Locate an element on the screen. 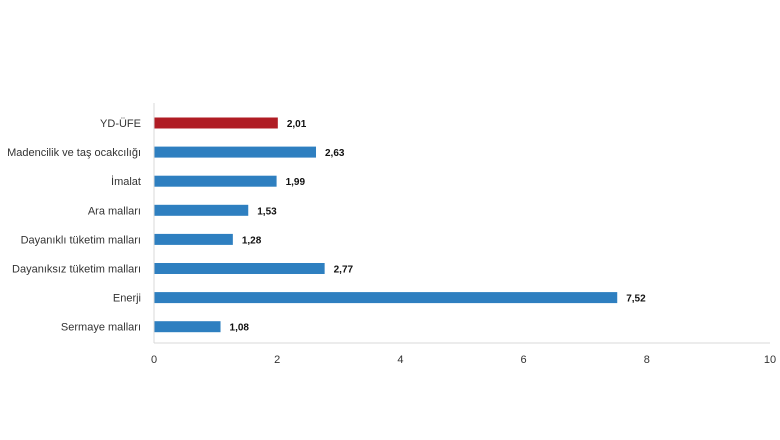  value-label: 1,28 is located at coordinates (252, 240).